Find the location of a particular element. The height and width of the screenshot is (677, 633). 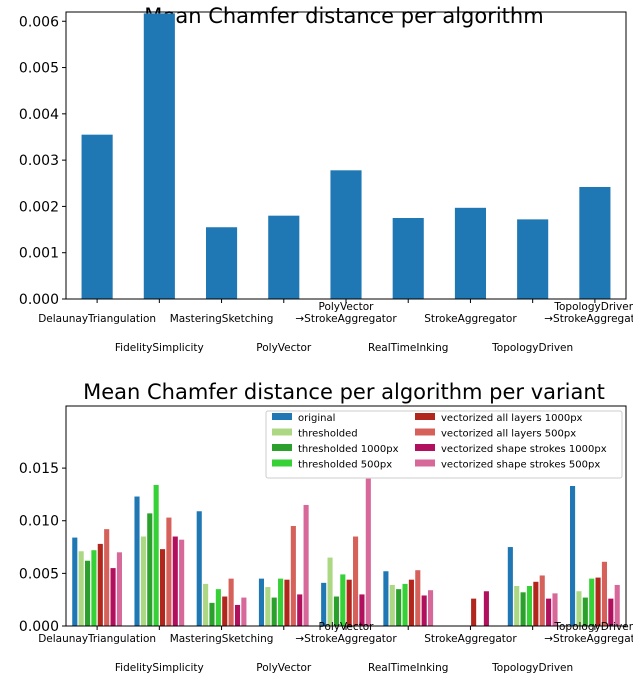

bar-thresholded-1000px-topology-driven is located at coordinates (523, 609).